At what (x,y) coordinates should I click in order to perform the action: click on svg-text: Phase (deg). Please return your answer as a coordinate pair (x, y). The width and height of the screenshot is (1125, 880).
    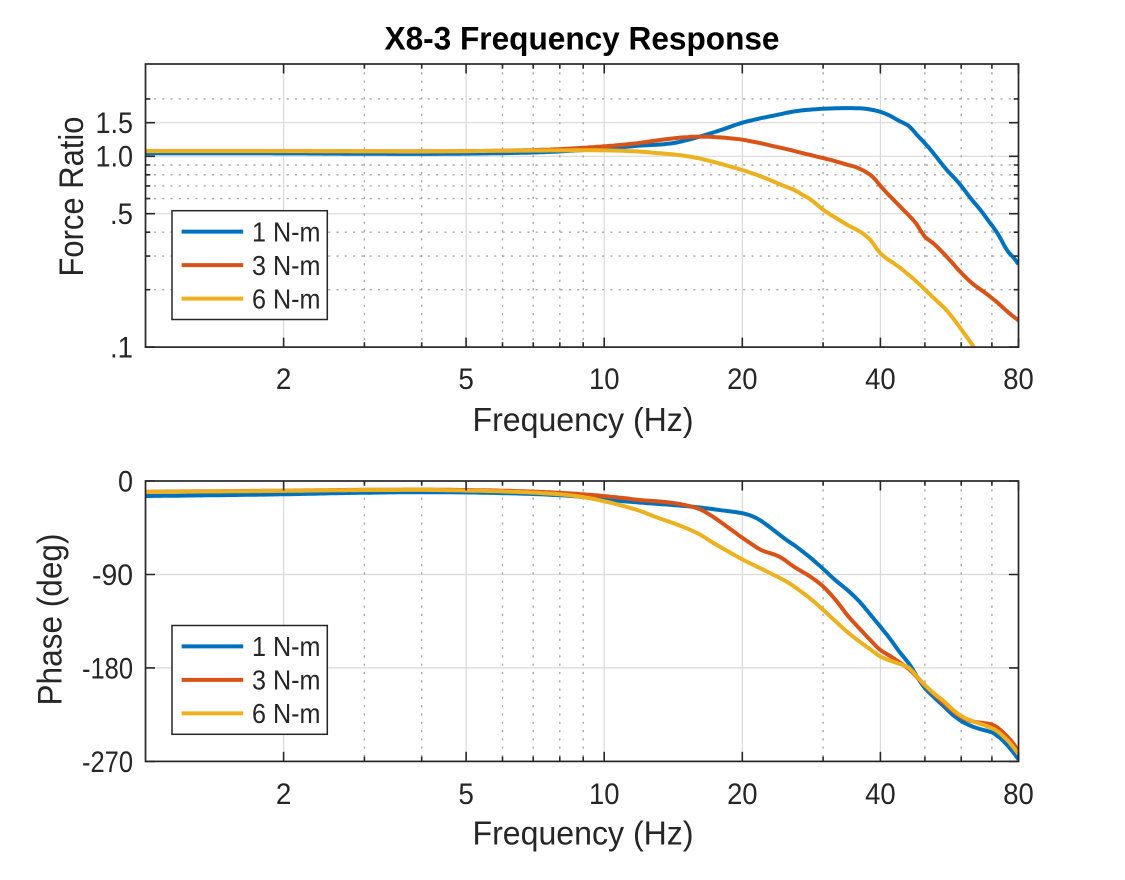
    Looking at the image, I should click on (51, 620).